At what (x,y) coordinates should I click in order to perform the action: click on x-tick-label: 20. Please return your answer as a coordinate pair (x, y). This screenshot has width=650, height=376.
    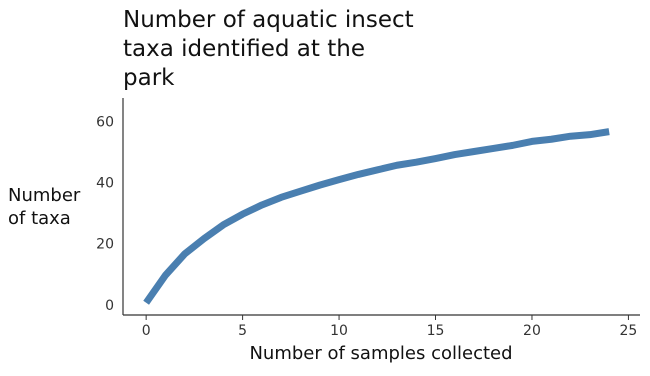
    Looking at the image, I should click on (532, 331).